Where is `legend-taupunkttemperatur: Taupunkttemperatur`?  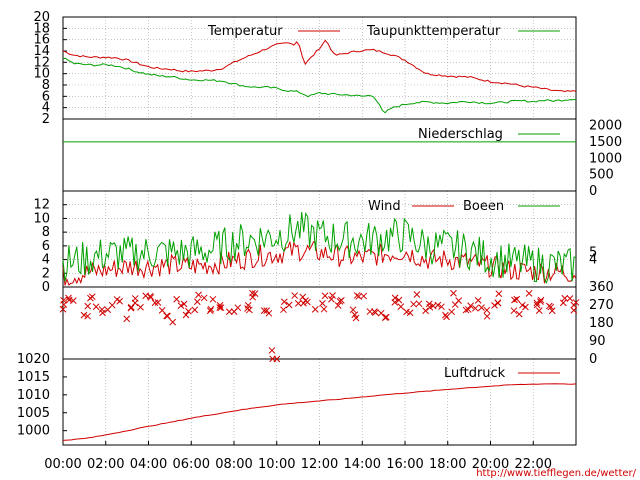
legend-taupunkttemperatur: Taupunkttemperatur is located at coordinates (433, 31).